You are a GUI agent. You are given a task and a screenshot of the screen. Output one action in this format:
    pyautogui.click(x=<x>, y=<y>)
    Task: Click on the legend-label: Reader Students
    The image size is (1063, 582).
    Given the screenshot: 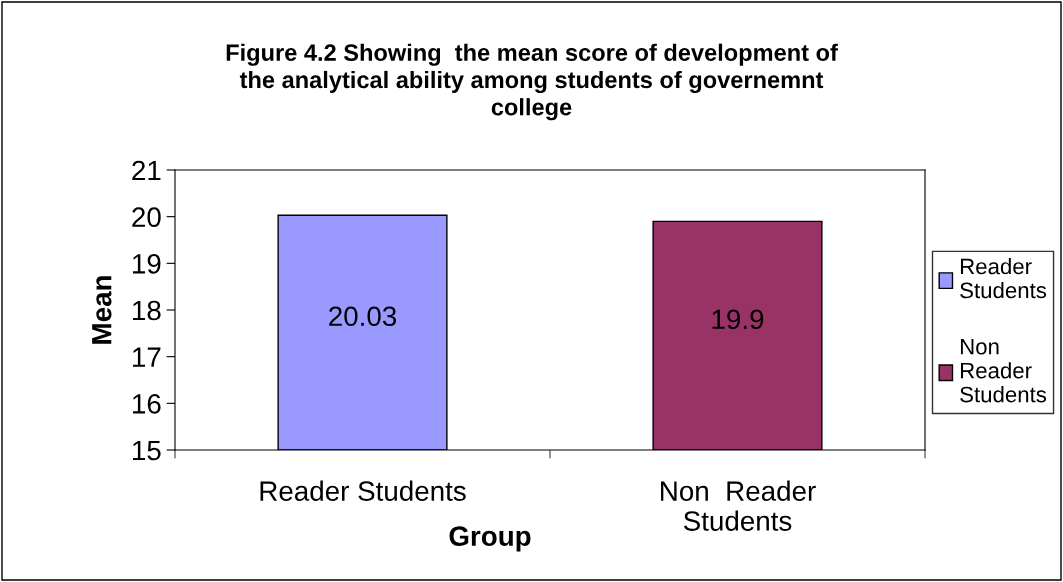 What is the action you would take?
    pyautogui.click(x=1003, y=278)
    